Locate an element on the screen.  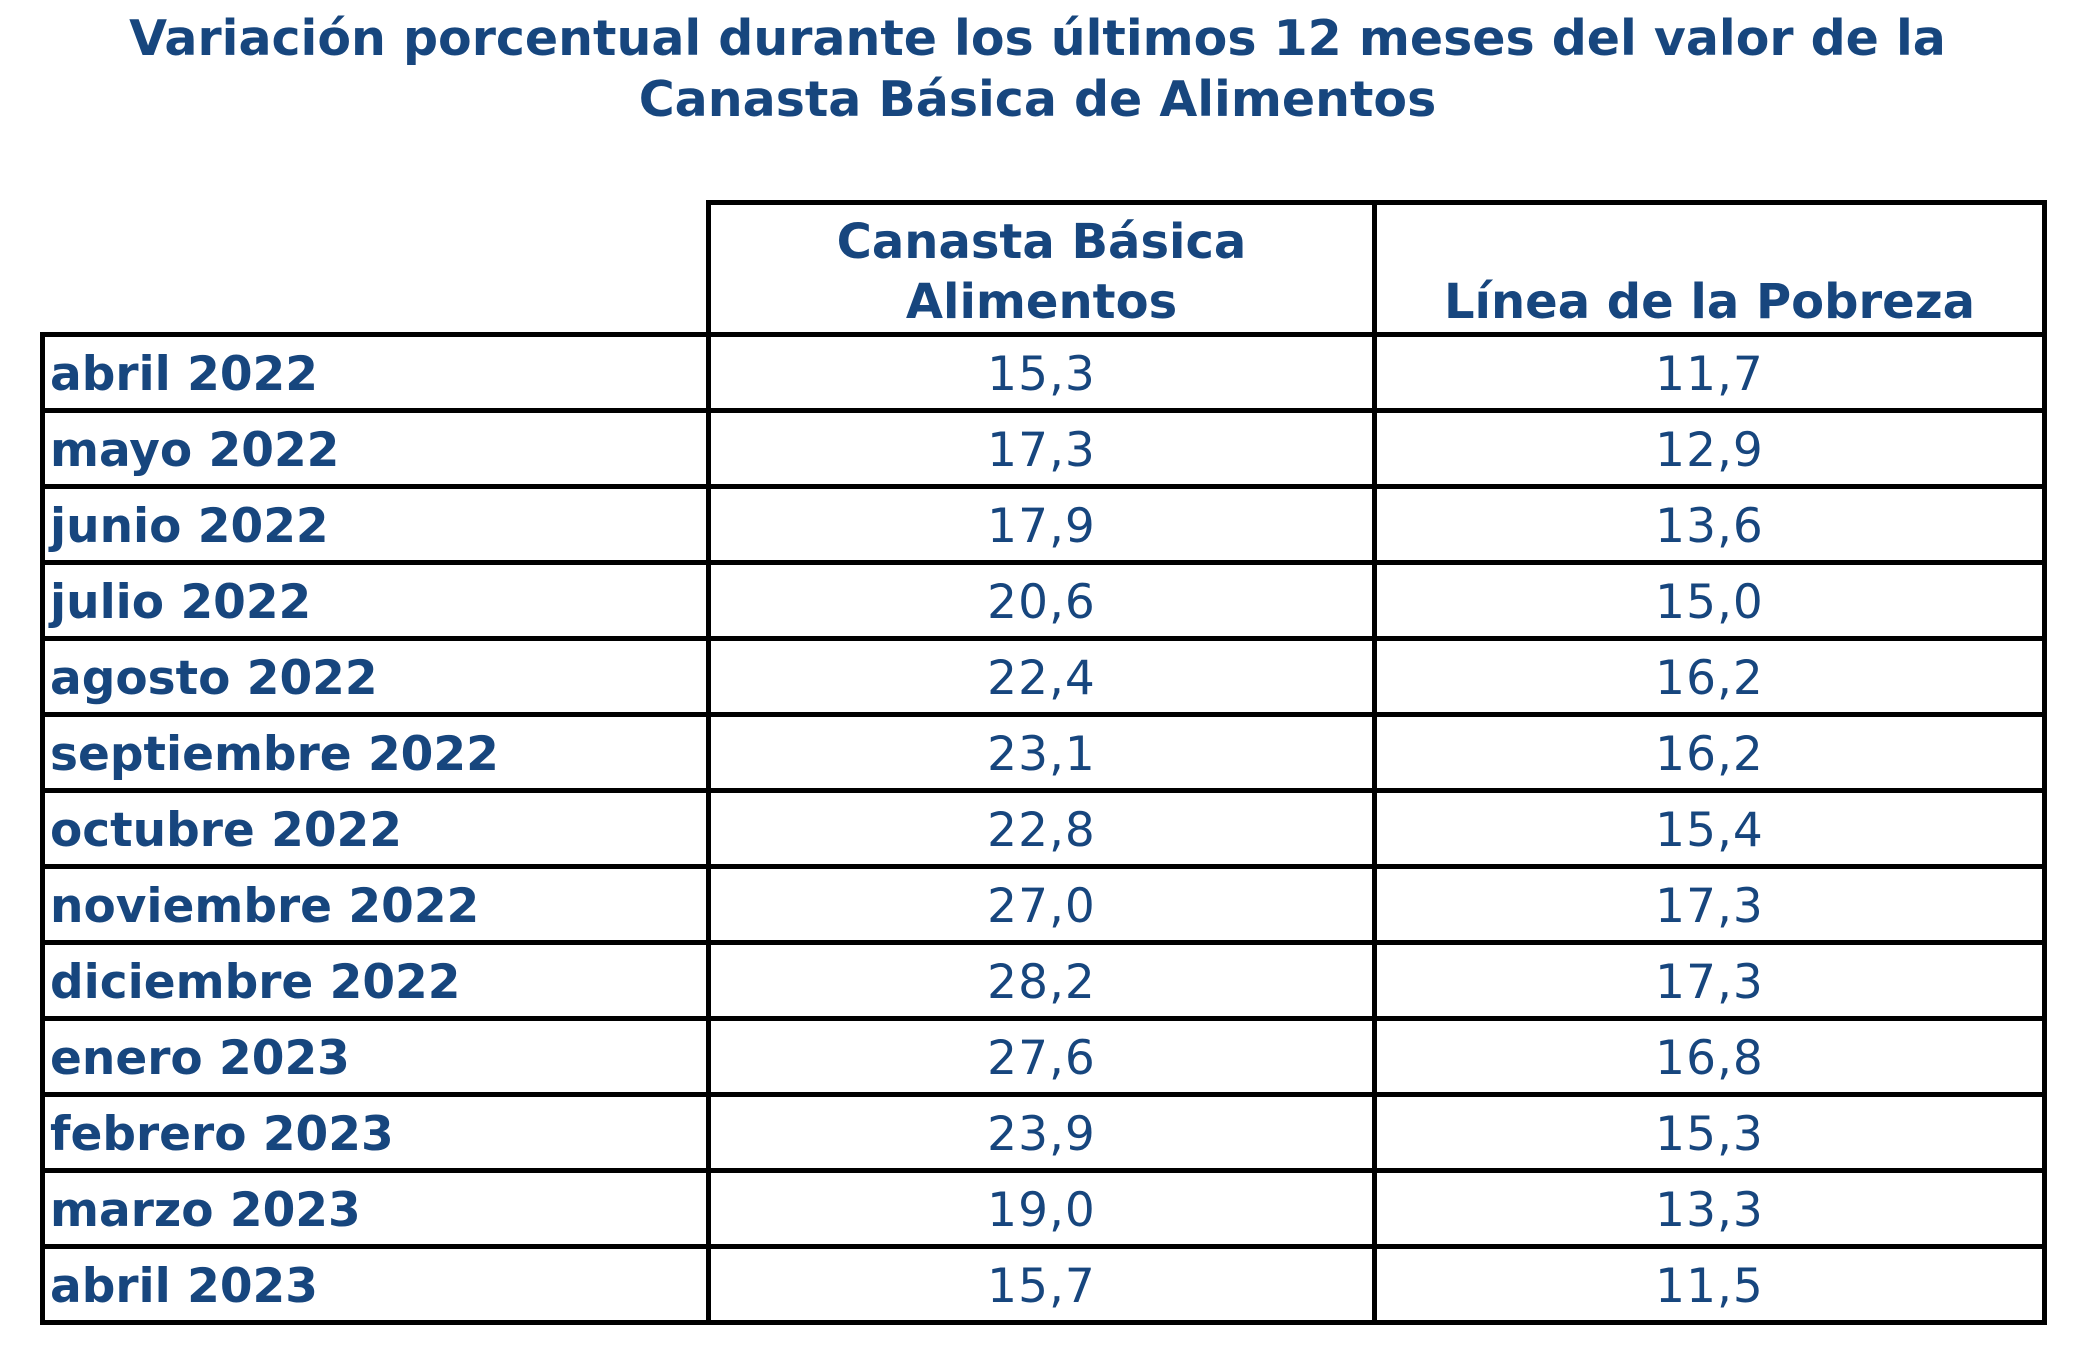
table-row: mayo 2022 17,3 12,9 is located at coordinates (1043, 448).